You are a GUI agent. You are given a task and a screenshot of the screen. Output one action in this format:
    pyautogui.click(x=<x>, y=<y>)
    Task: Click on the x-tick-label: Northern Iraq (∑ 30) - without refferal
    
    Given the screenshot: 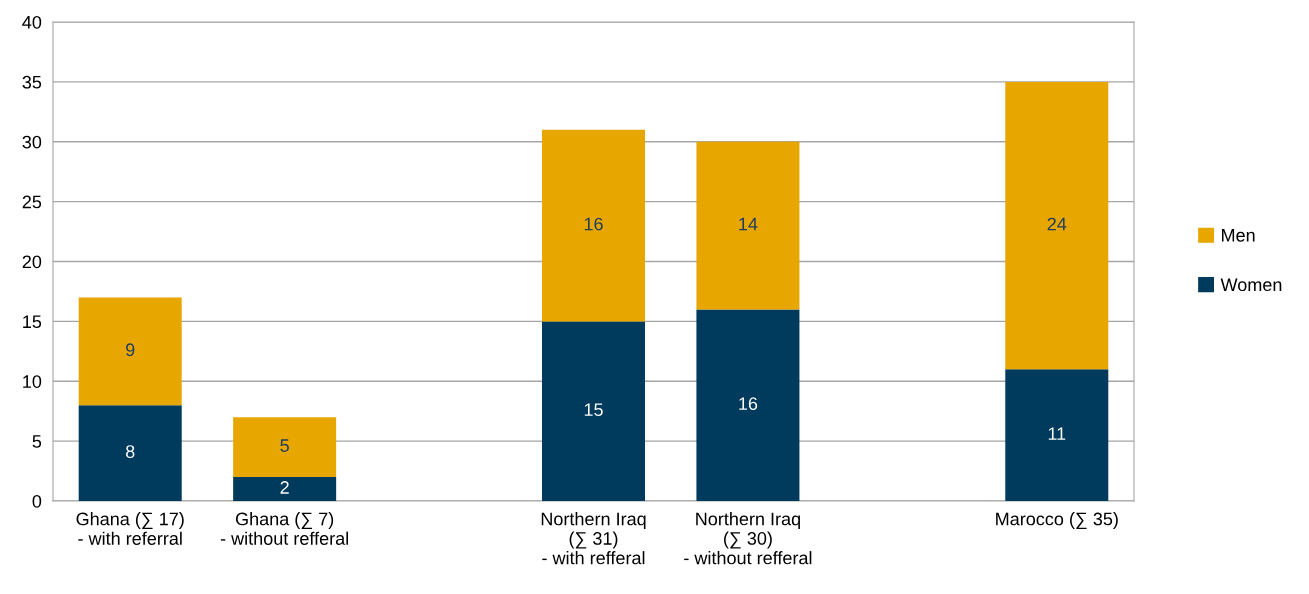 What is the action you would take?
    pyautogui.click(x=748, y=538)
    